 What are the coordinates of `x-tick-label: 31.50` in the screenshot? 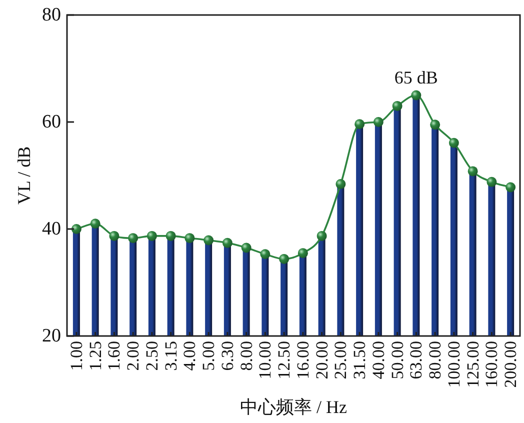 It's located at (360, 360).